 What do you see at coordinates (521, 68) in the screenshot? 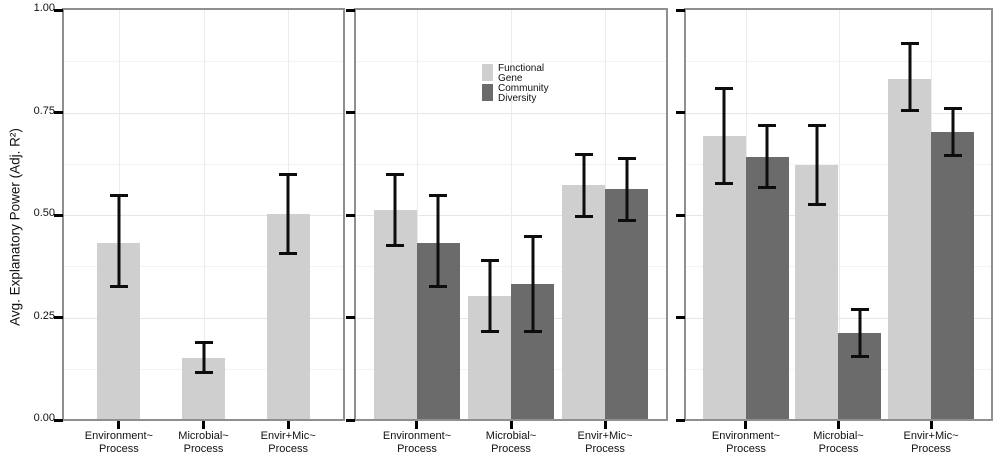
I see `legend-label-line: Functional` at bounding box center [521, 68].